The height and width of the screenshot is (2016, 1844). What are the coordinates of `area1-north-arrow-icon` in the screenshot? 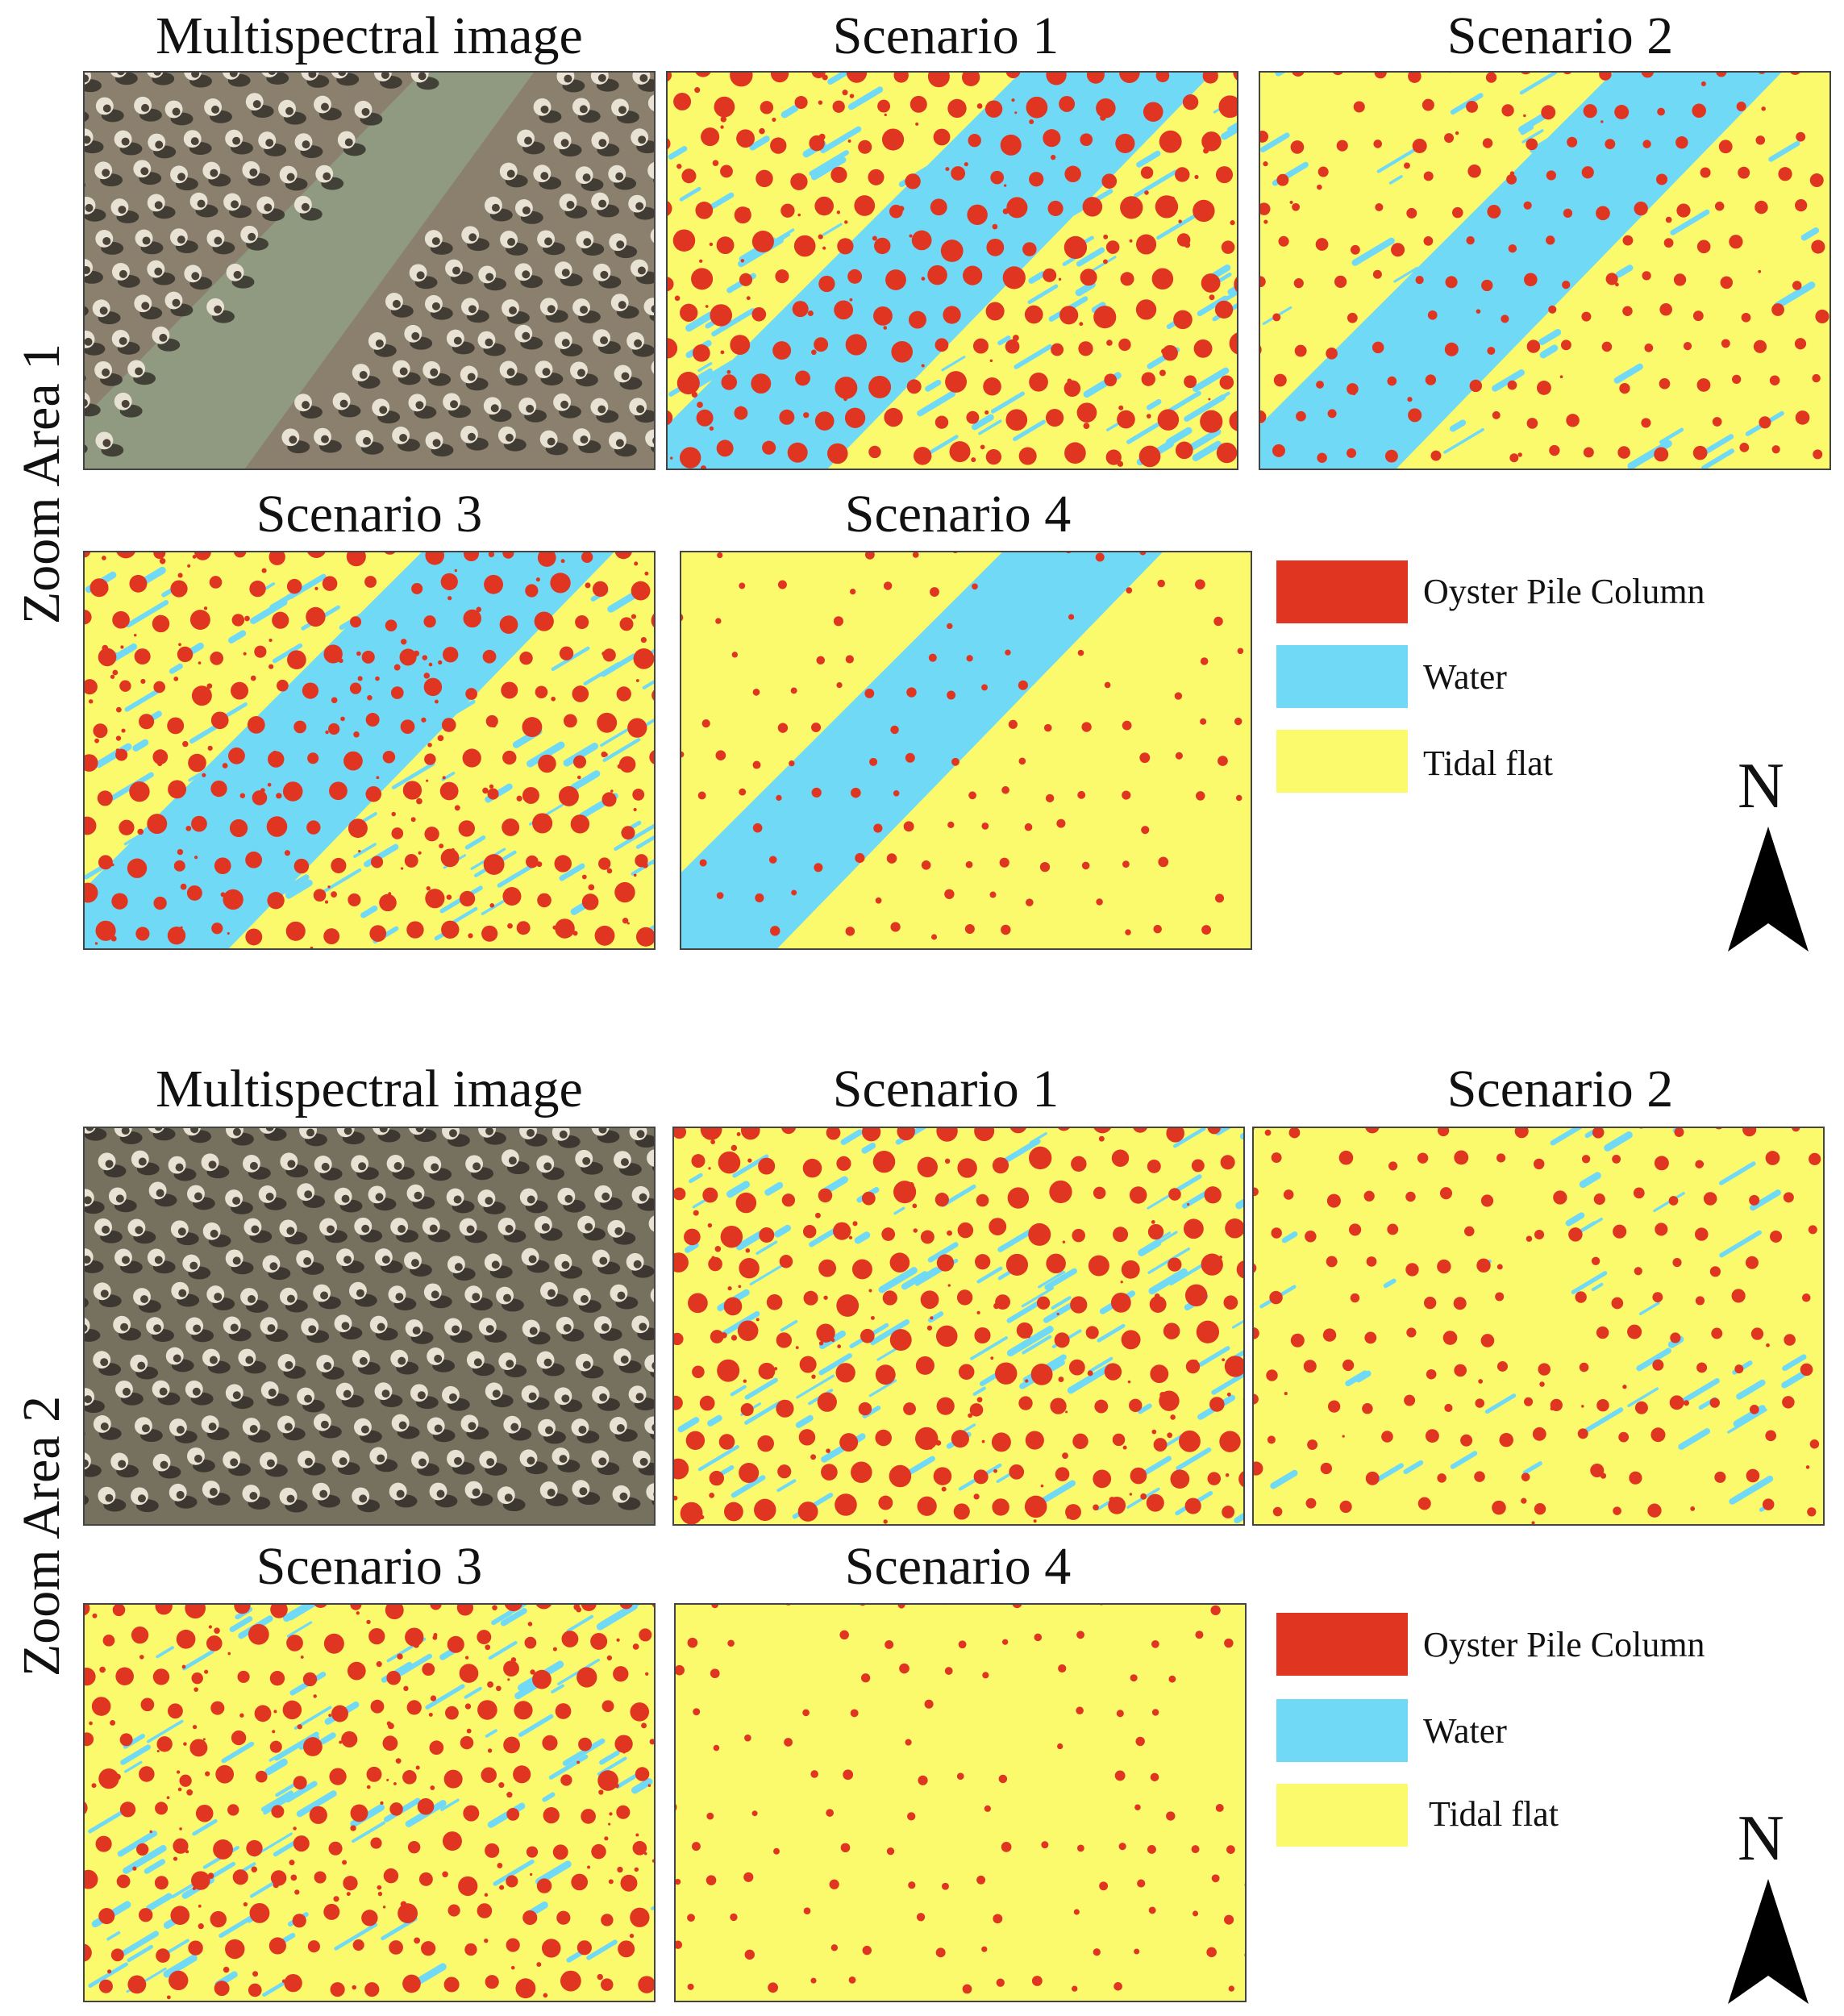 It's located at (1768, 889).